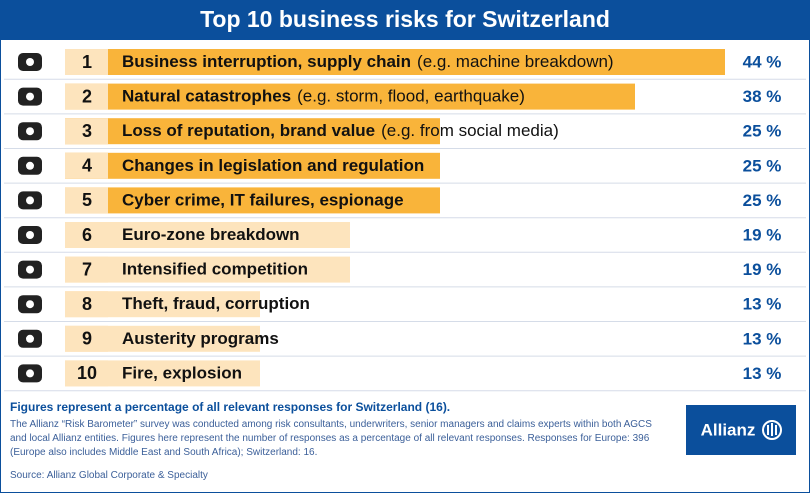 This screenshot has height=493, width=810. I want to click on logo-emblem, so click(772, 430).